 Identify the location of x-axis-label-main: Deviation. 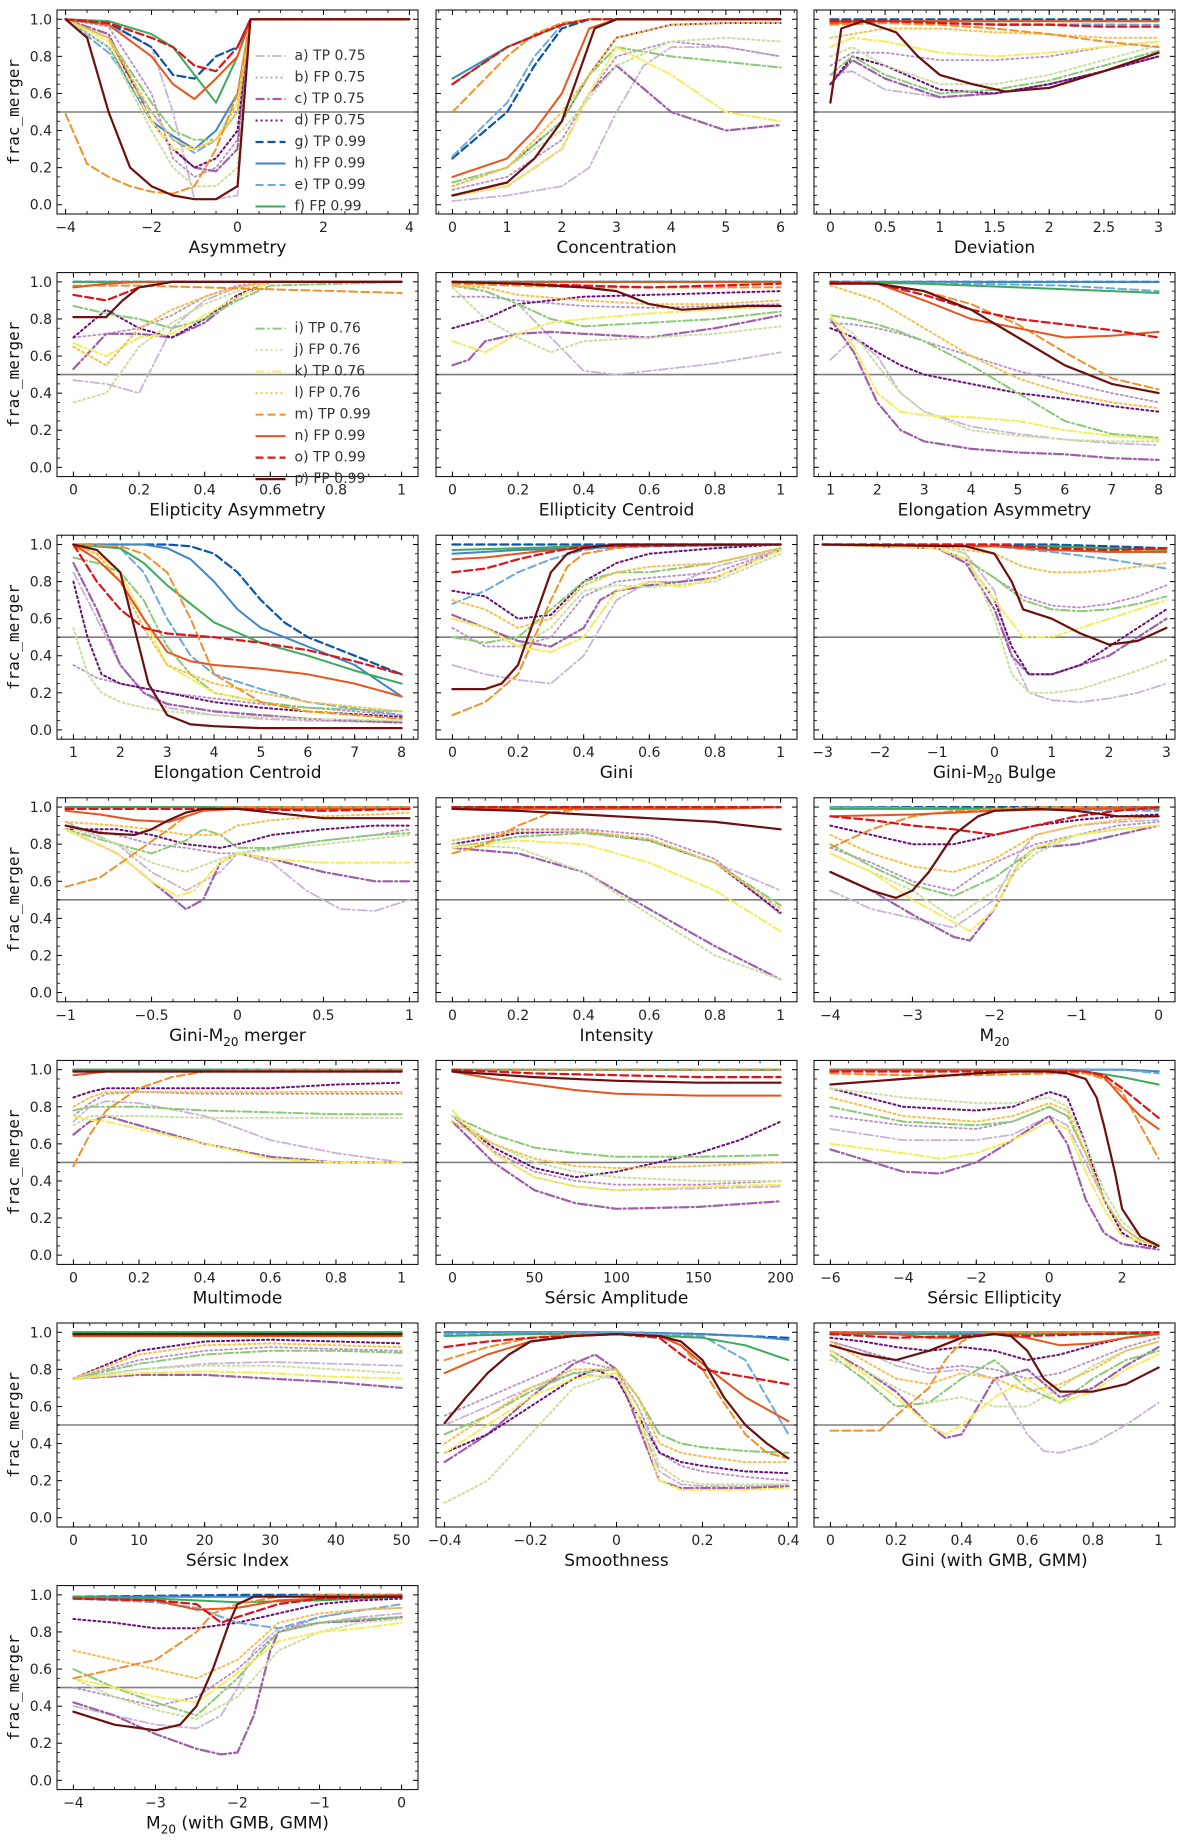
(994, 248).